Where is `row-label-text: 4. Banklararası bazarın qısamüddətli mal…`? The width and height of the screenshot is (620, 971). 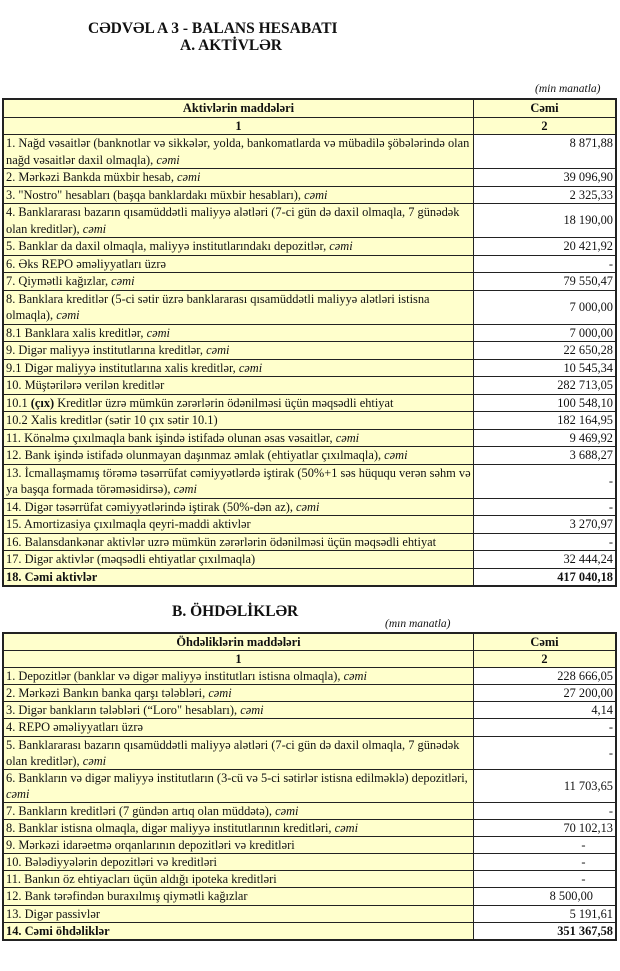 row-label-text: 4. Banklararası bazarın qısamüddətli mal… is located at coordinates (233, 220).